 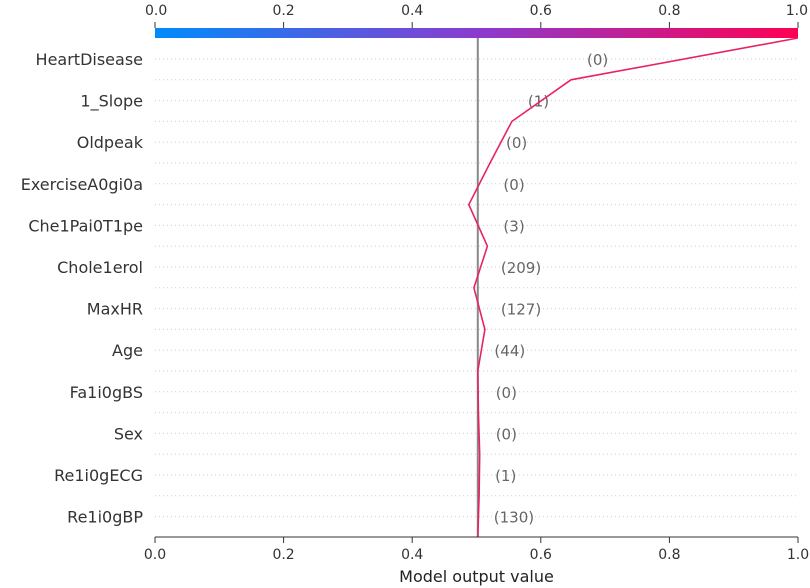 I want to click on top-tick-label: 0.6, so click(x=541, y=11).